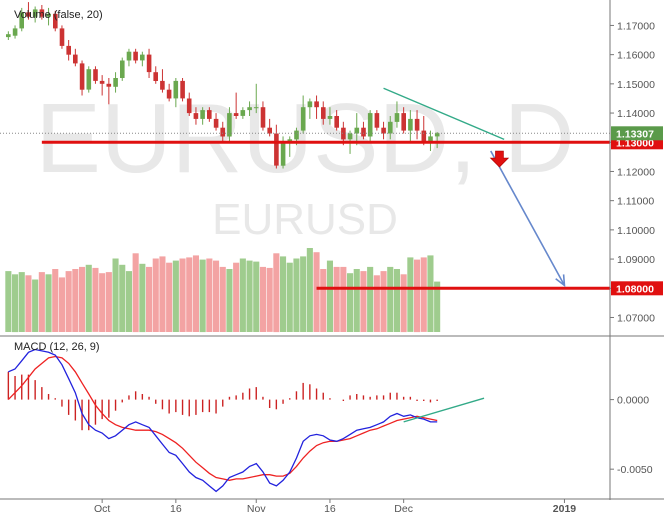 The height and width of the screenshot is (524, 664). I want to click on watermark-symbol: EURUSD, so click(305, 219).